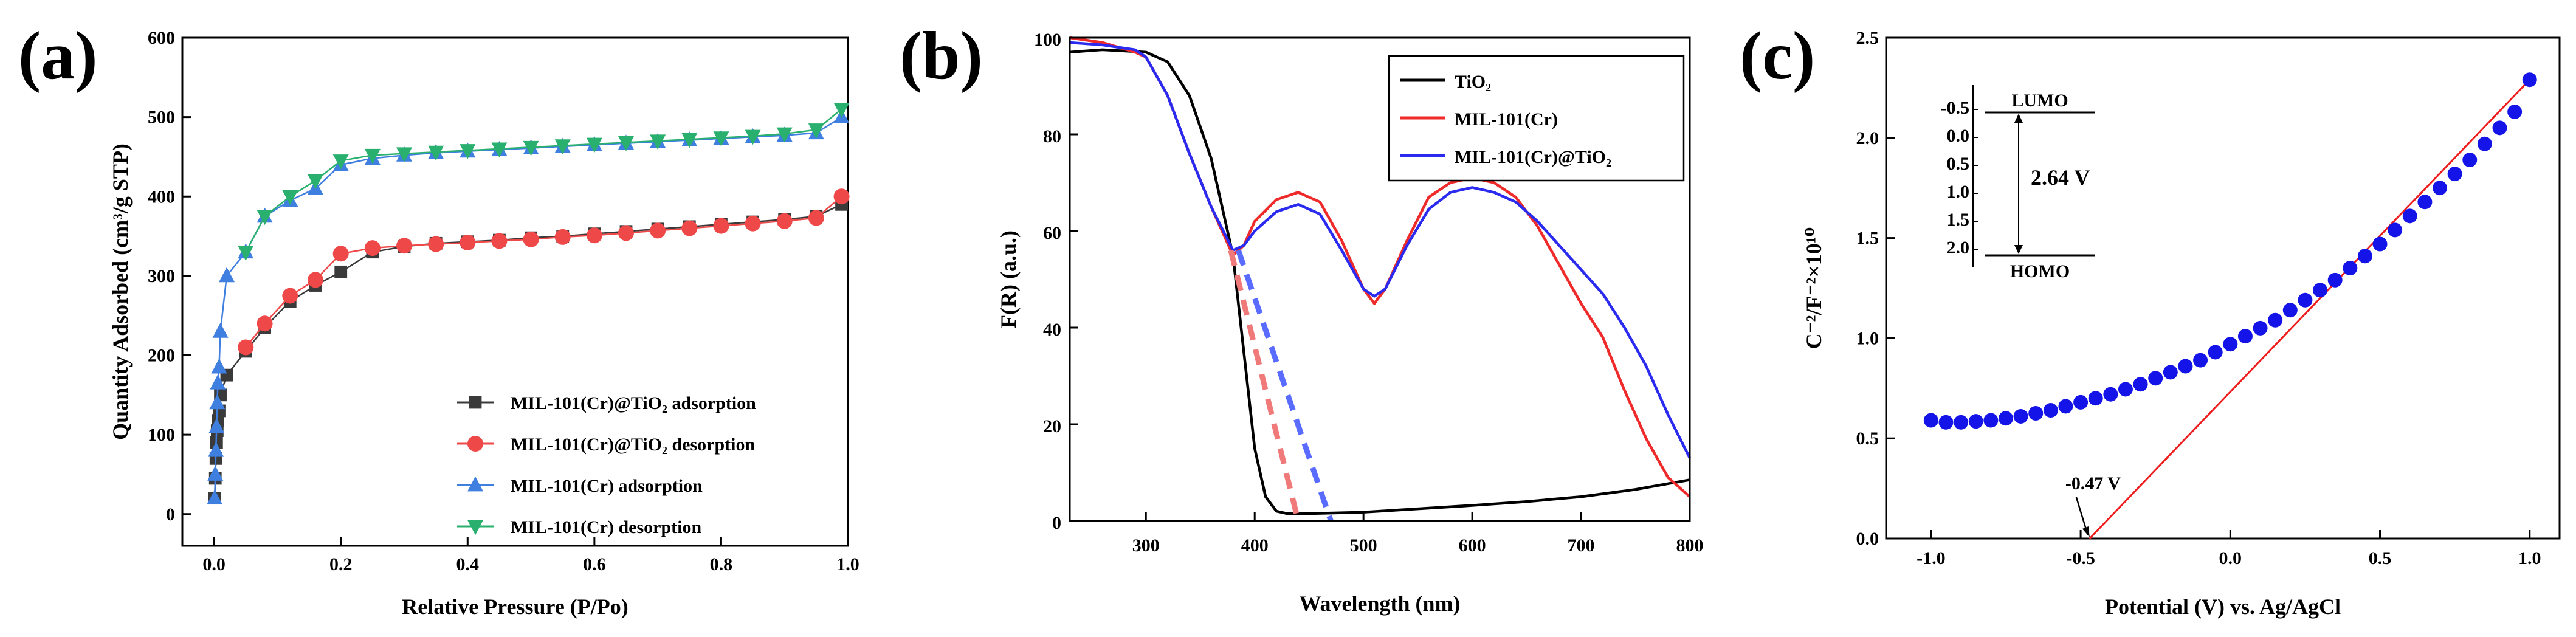  I want to click on y-tick-label-c: 2.5, so click(1867, 38).